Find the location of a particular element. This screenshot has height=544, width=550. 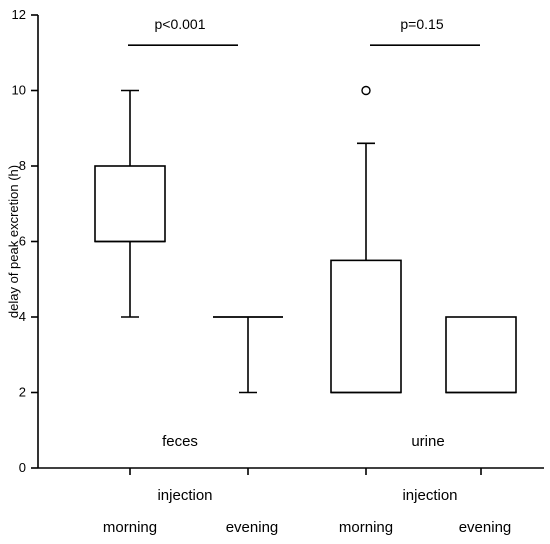

y-tick-label: 0 is located at coordinates (22, 467).